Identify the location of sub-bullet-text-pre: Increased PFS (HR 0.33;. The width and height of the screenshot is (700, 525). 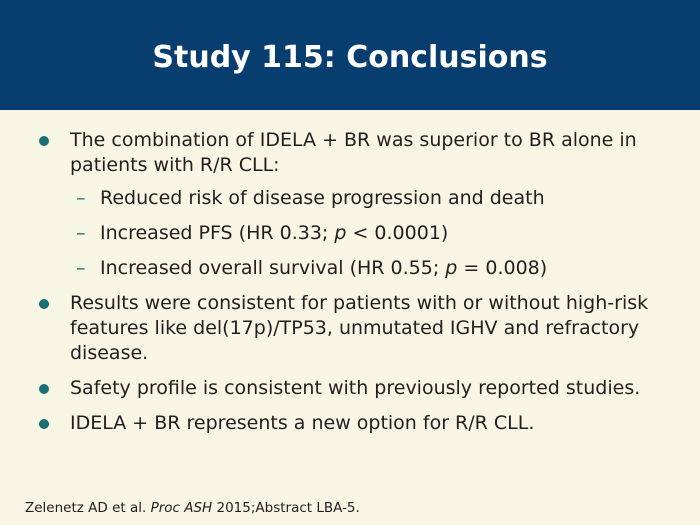
(217, 233).